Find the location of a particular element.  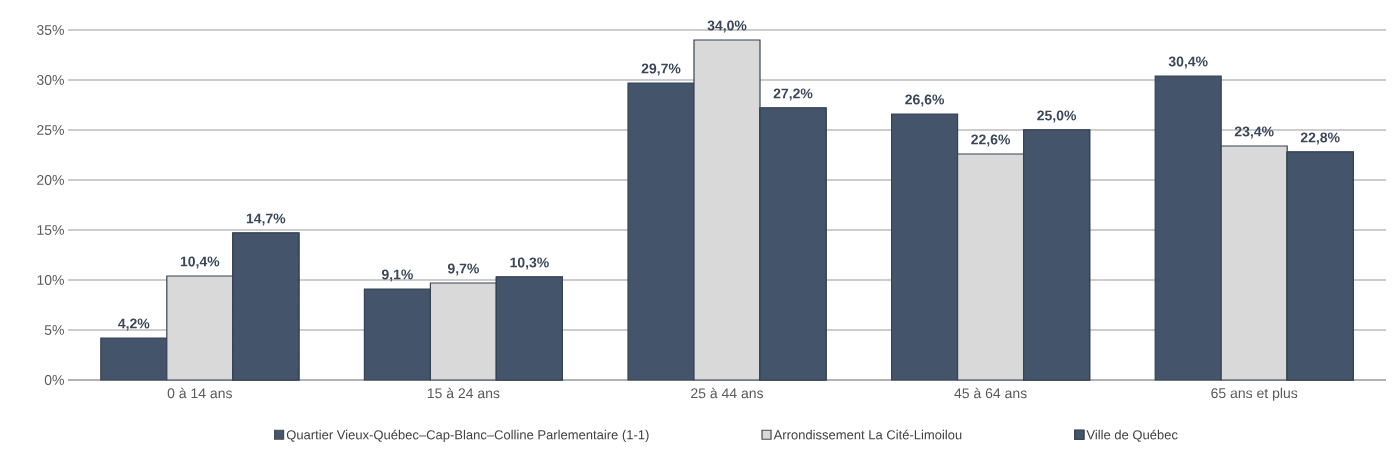

data-label: 22,6% is located at coordinates (991, 140).